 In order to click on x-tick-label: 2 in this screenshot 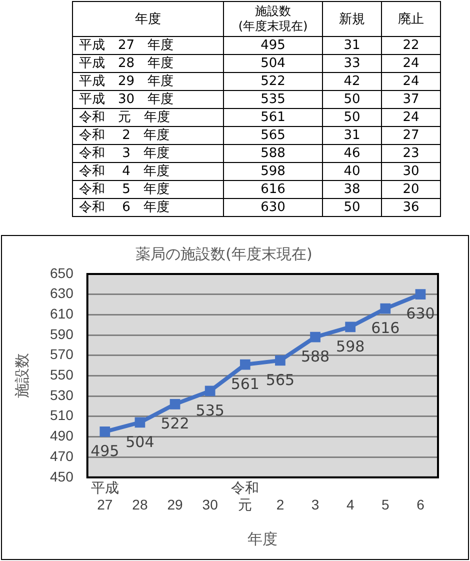, I will do `click(280, 504)`.